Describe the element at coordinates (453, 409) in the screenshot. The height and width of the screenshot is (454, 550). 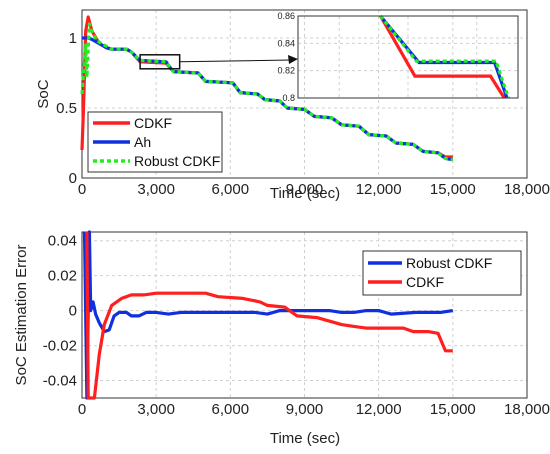
I see `error-chart-xtick-label: 15,000` at that location.